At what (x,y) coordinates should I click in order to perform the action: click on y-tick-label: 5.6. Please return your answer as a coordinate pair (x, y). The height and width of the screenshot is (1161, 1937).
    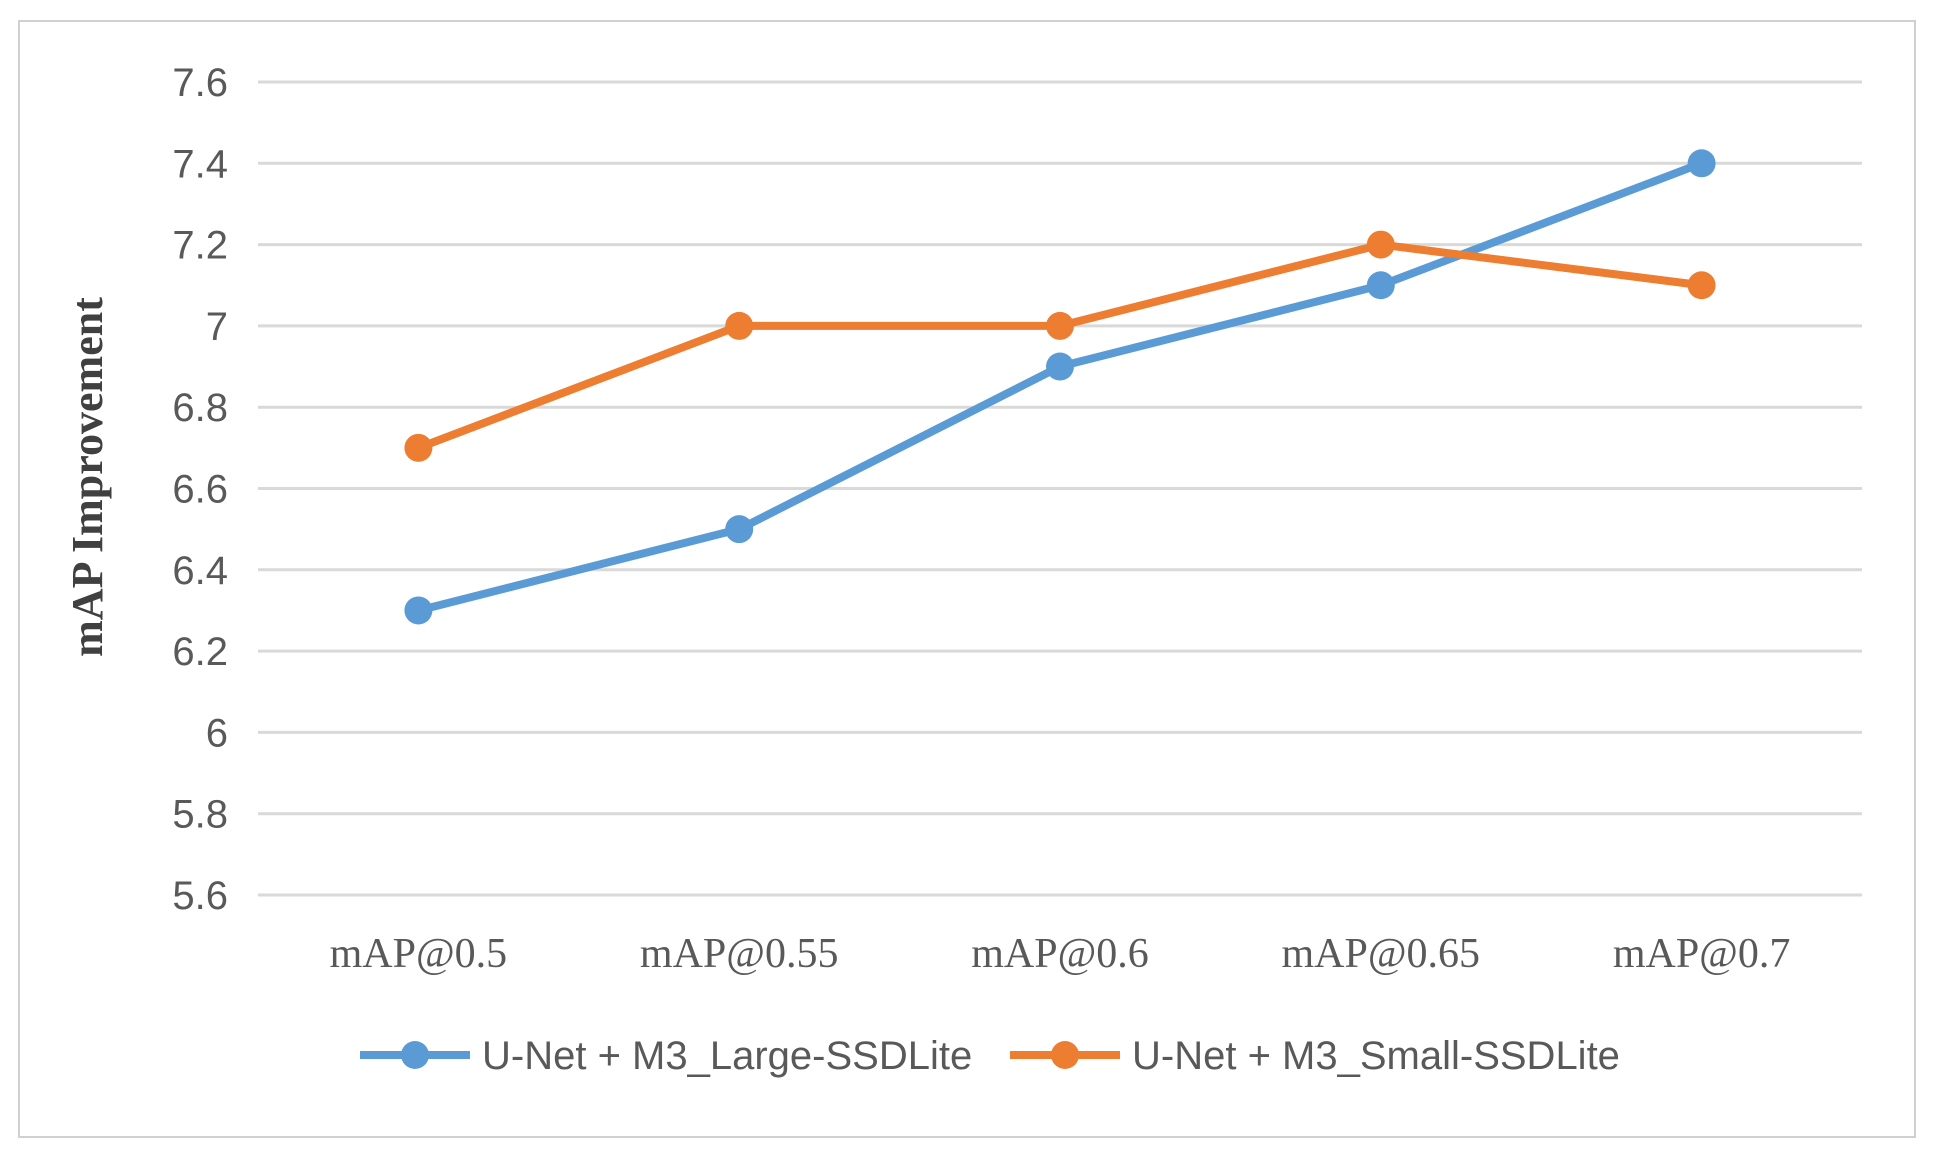
    Looking at the image, I should click on (200, 896).